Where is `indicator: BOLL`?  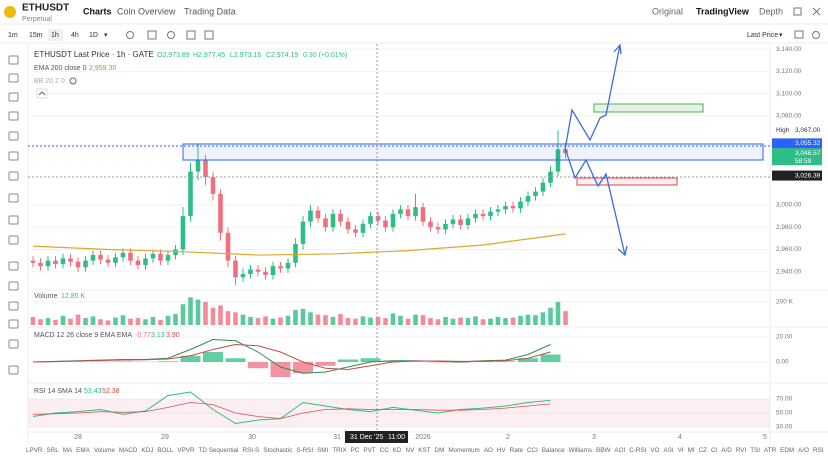 indicator: BOLL is located at coordinates (165, 450).